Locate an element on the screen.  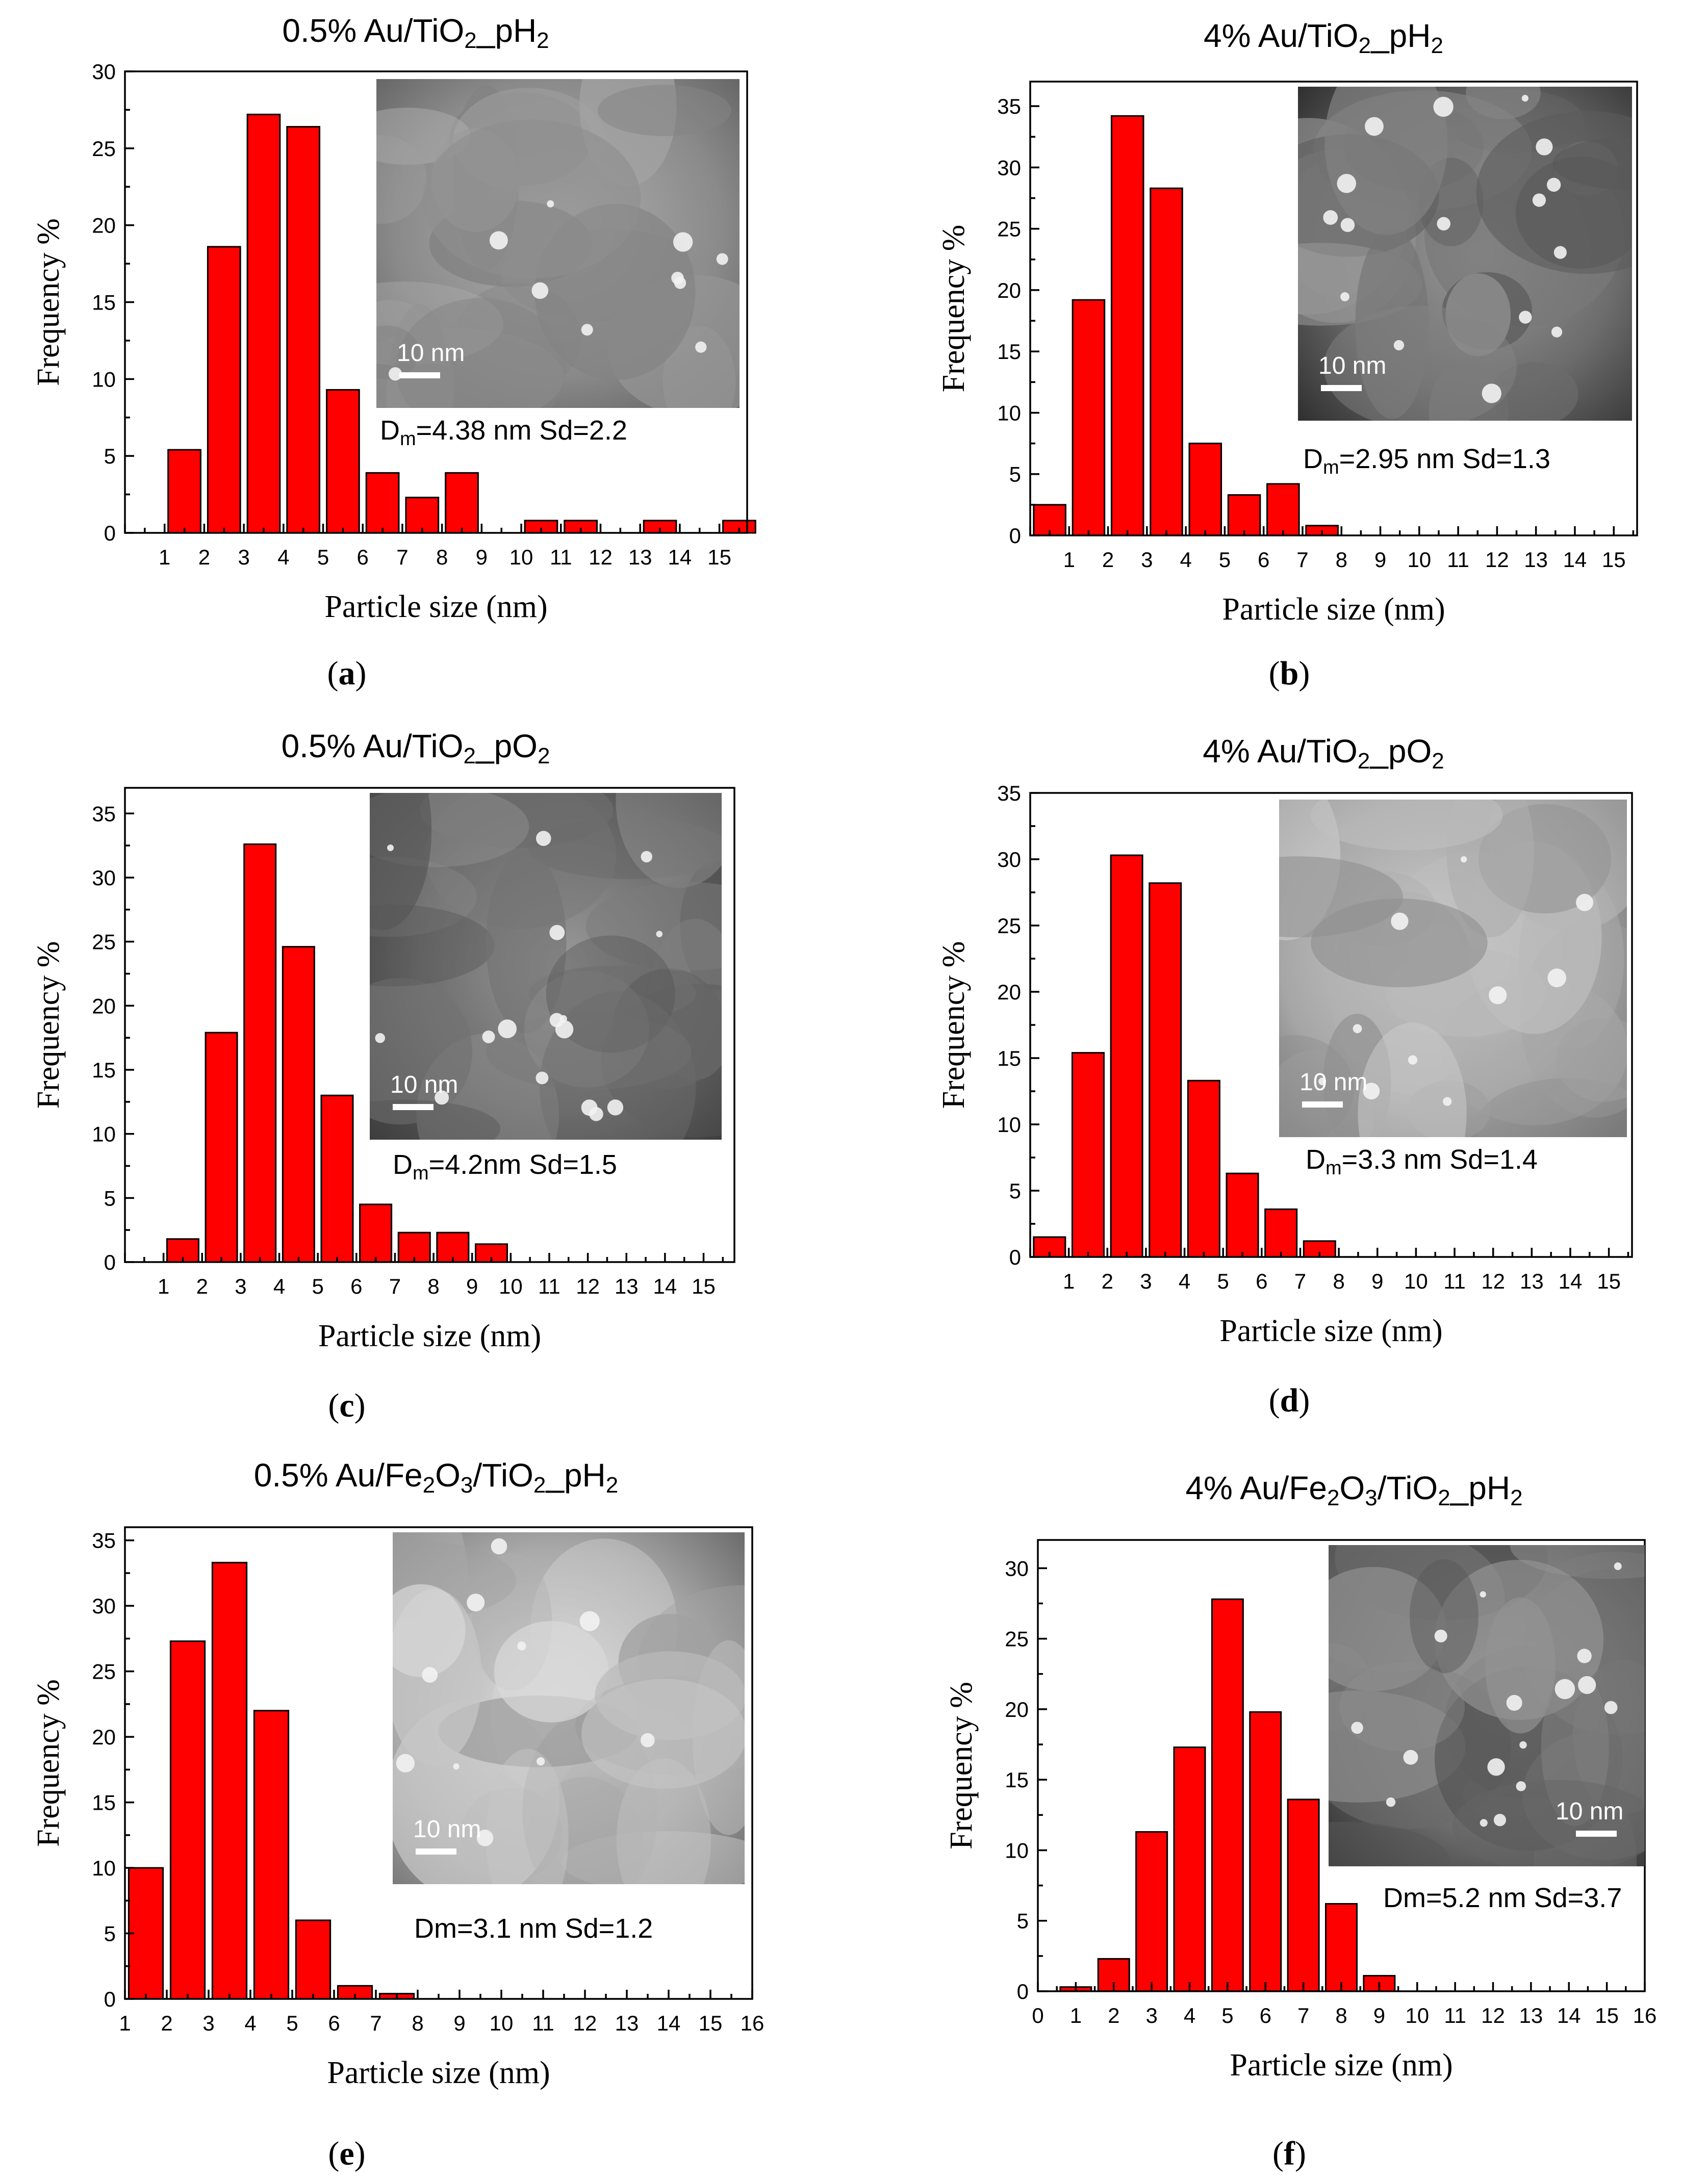
y-tick-label: 5 is located at coordinates (110, 1198).